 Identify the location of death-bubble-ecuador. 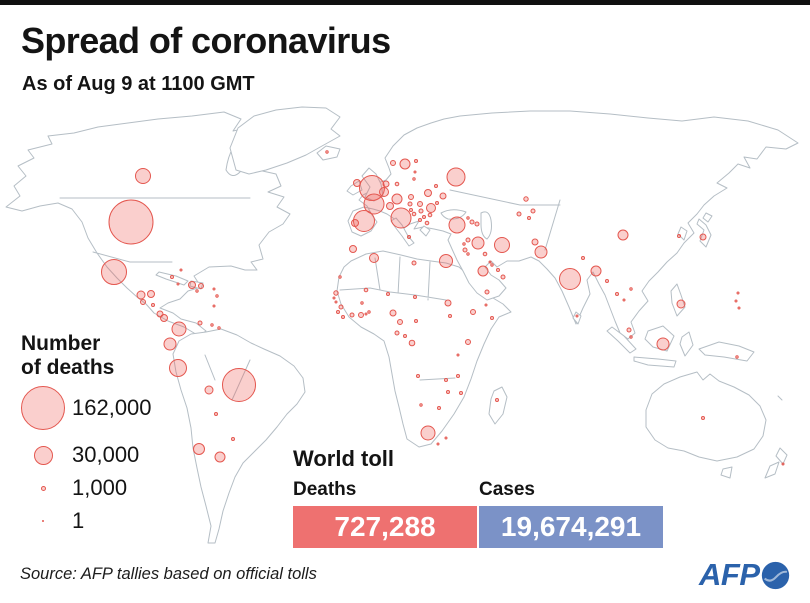
(170, 344).